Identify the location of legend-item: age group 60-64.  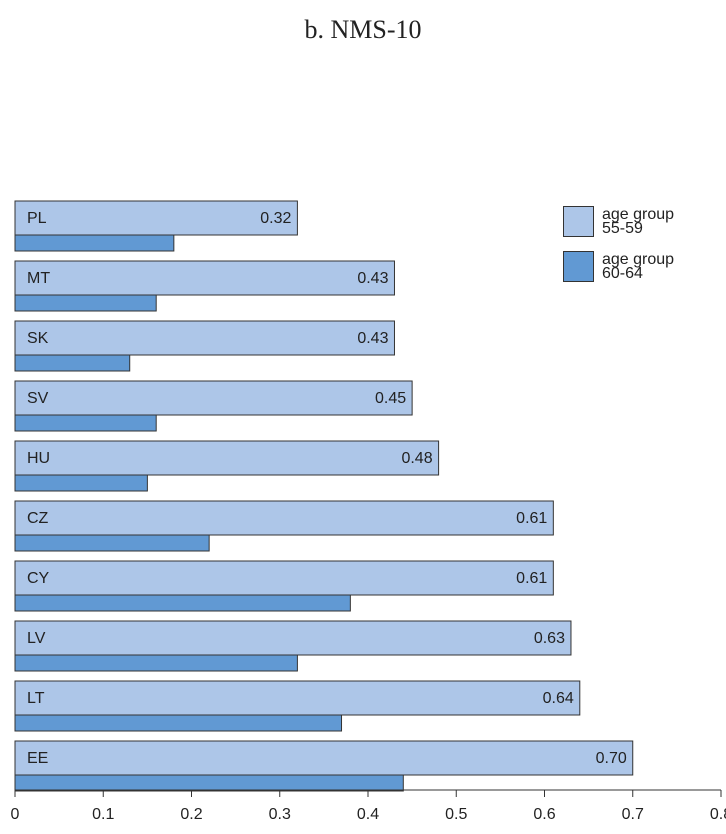
(622, 266).